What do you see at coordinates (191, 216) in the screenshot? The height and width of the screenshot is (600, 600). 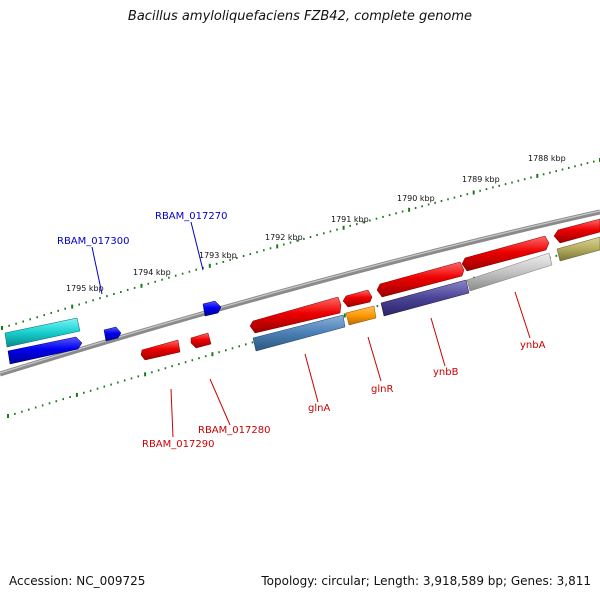 I see `gene-label-rbam-017270: RBAM_017270` at bounding box center [191, 216].